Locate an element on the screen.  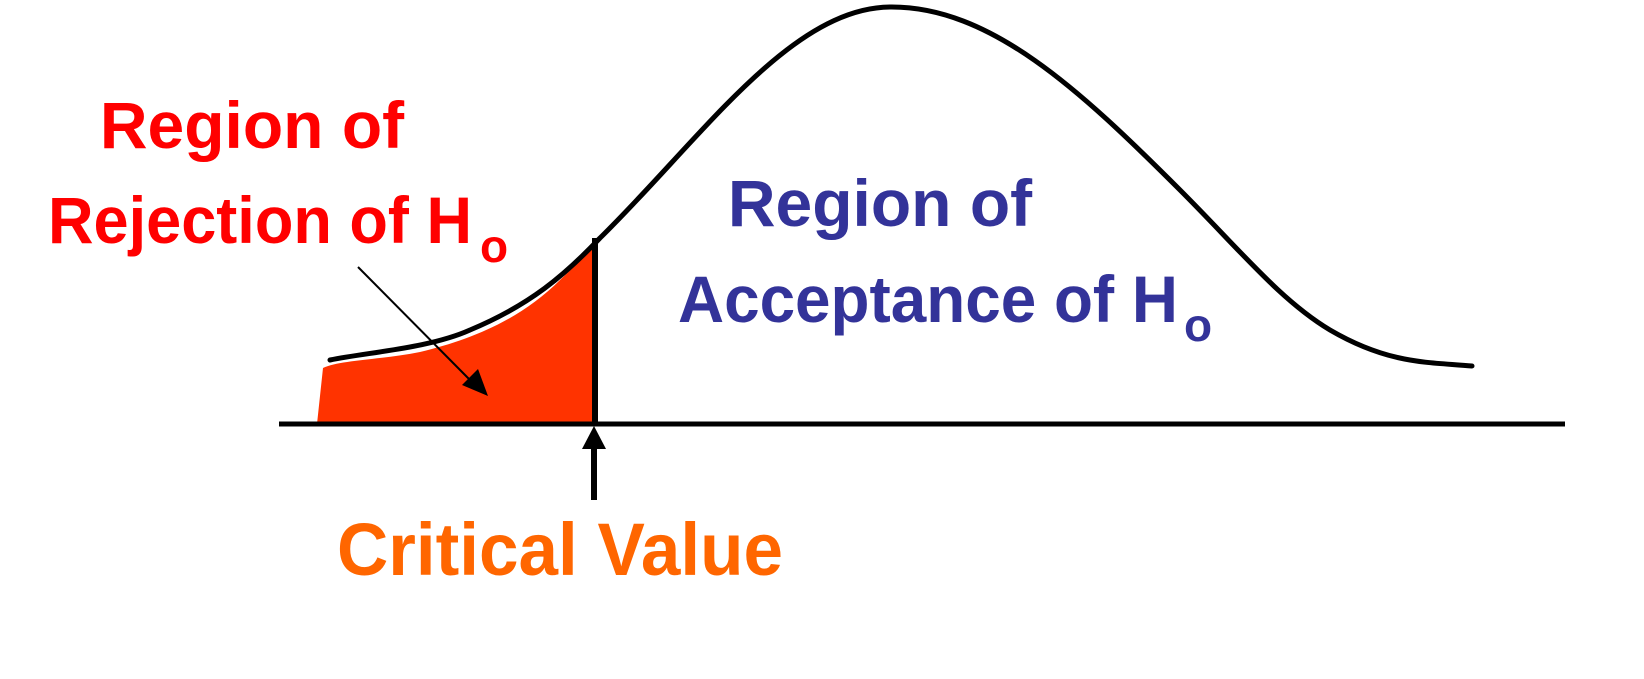
critical-value-label: Critical Value is located at coordinates (560, 549).